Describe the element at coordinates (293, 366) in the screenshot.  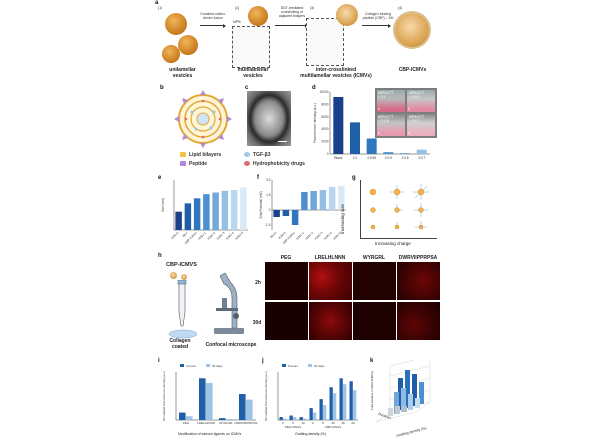
I see `j-legend-label: 0 hours` at that location.